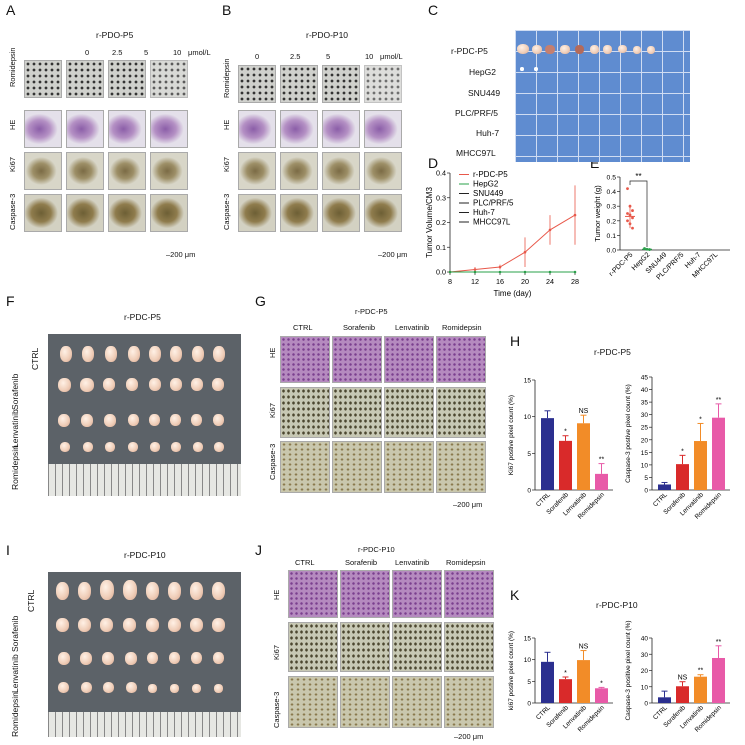  What do you see at coordinates (515, 595) in the screenshot?
I see `panel-label-k: K` at bounding box center [515, 595].